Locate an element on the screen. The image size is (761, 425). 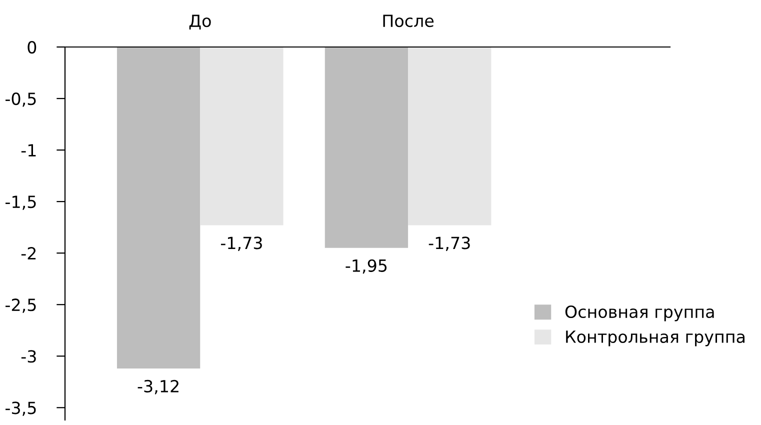
y-tick-label: -3 is located at coordinates (28, 356).